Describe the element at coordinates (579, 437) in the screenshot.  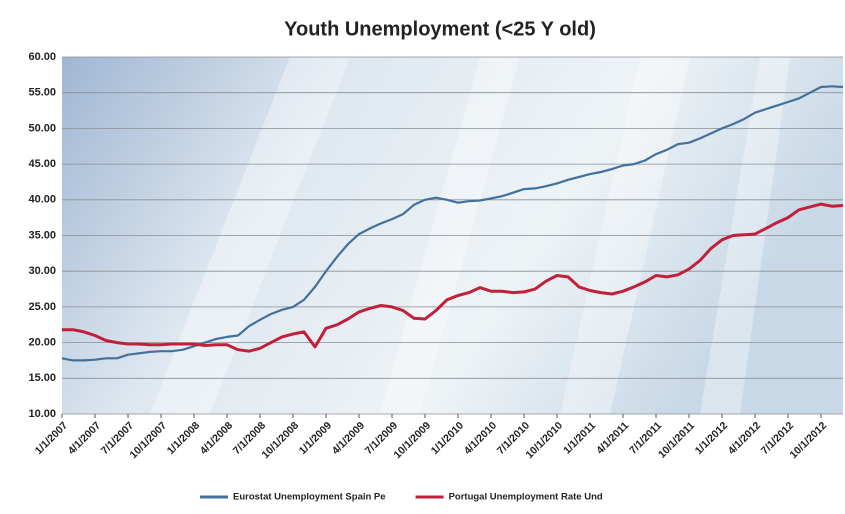
I see `x-tick-label: 1/1/2011` at that location.